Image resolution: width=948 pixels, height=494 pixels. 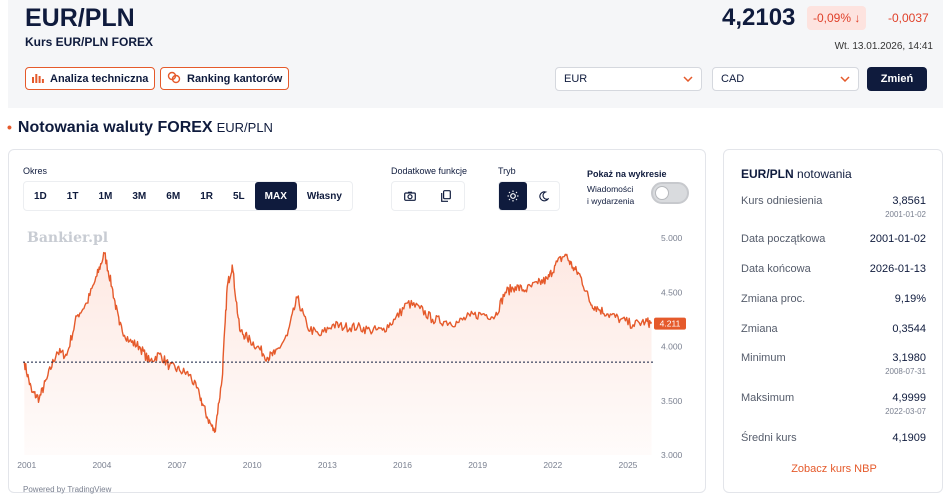 What do you see at coordinates (611, 201) in the screenshot?
I see `news-label-line2: i wydarzenia` at bounding box center [611, 201].